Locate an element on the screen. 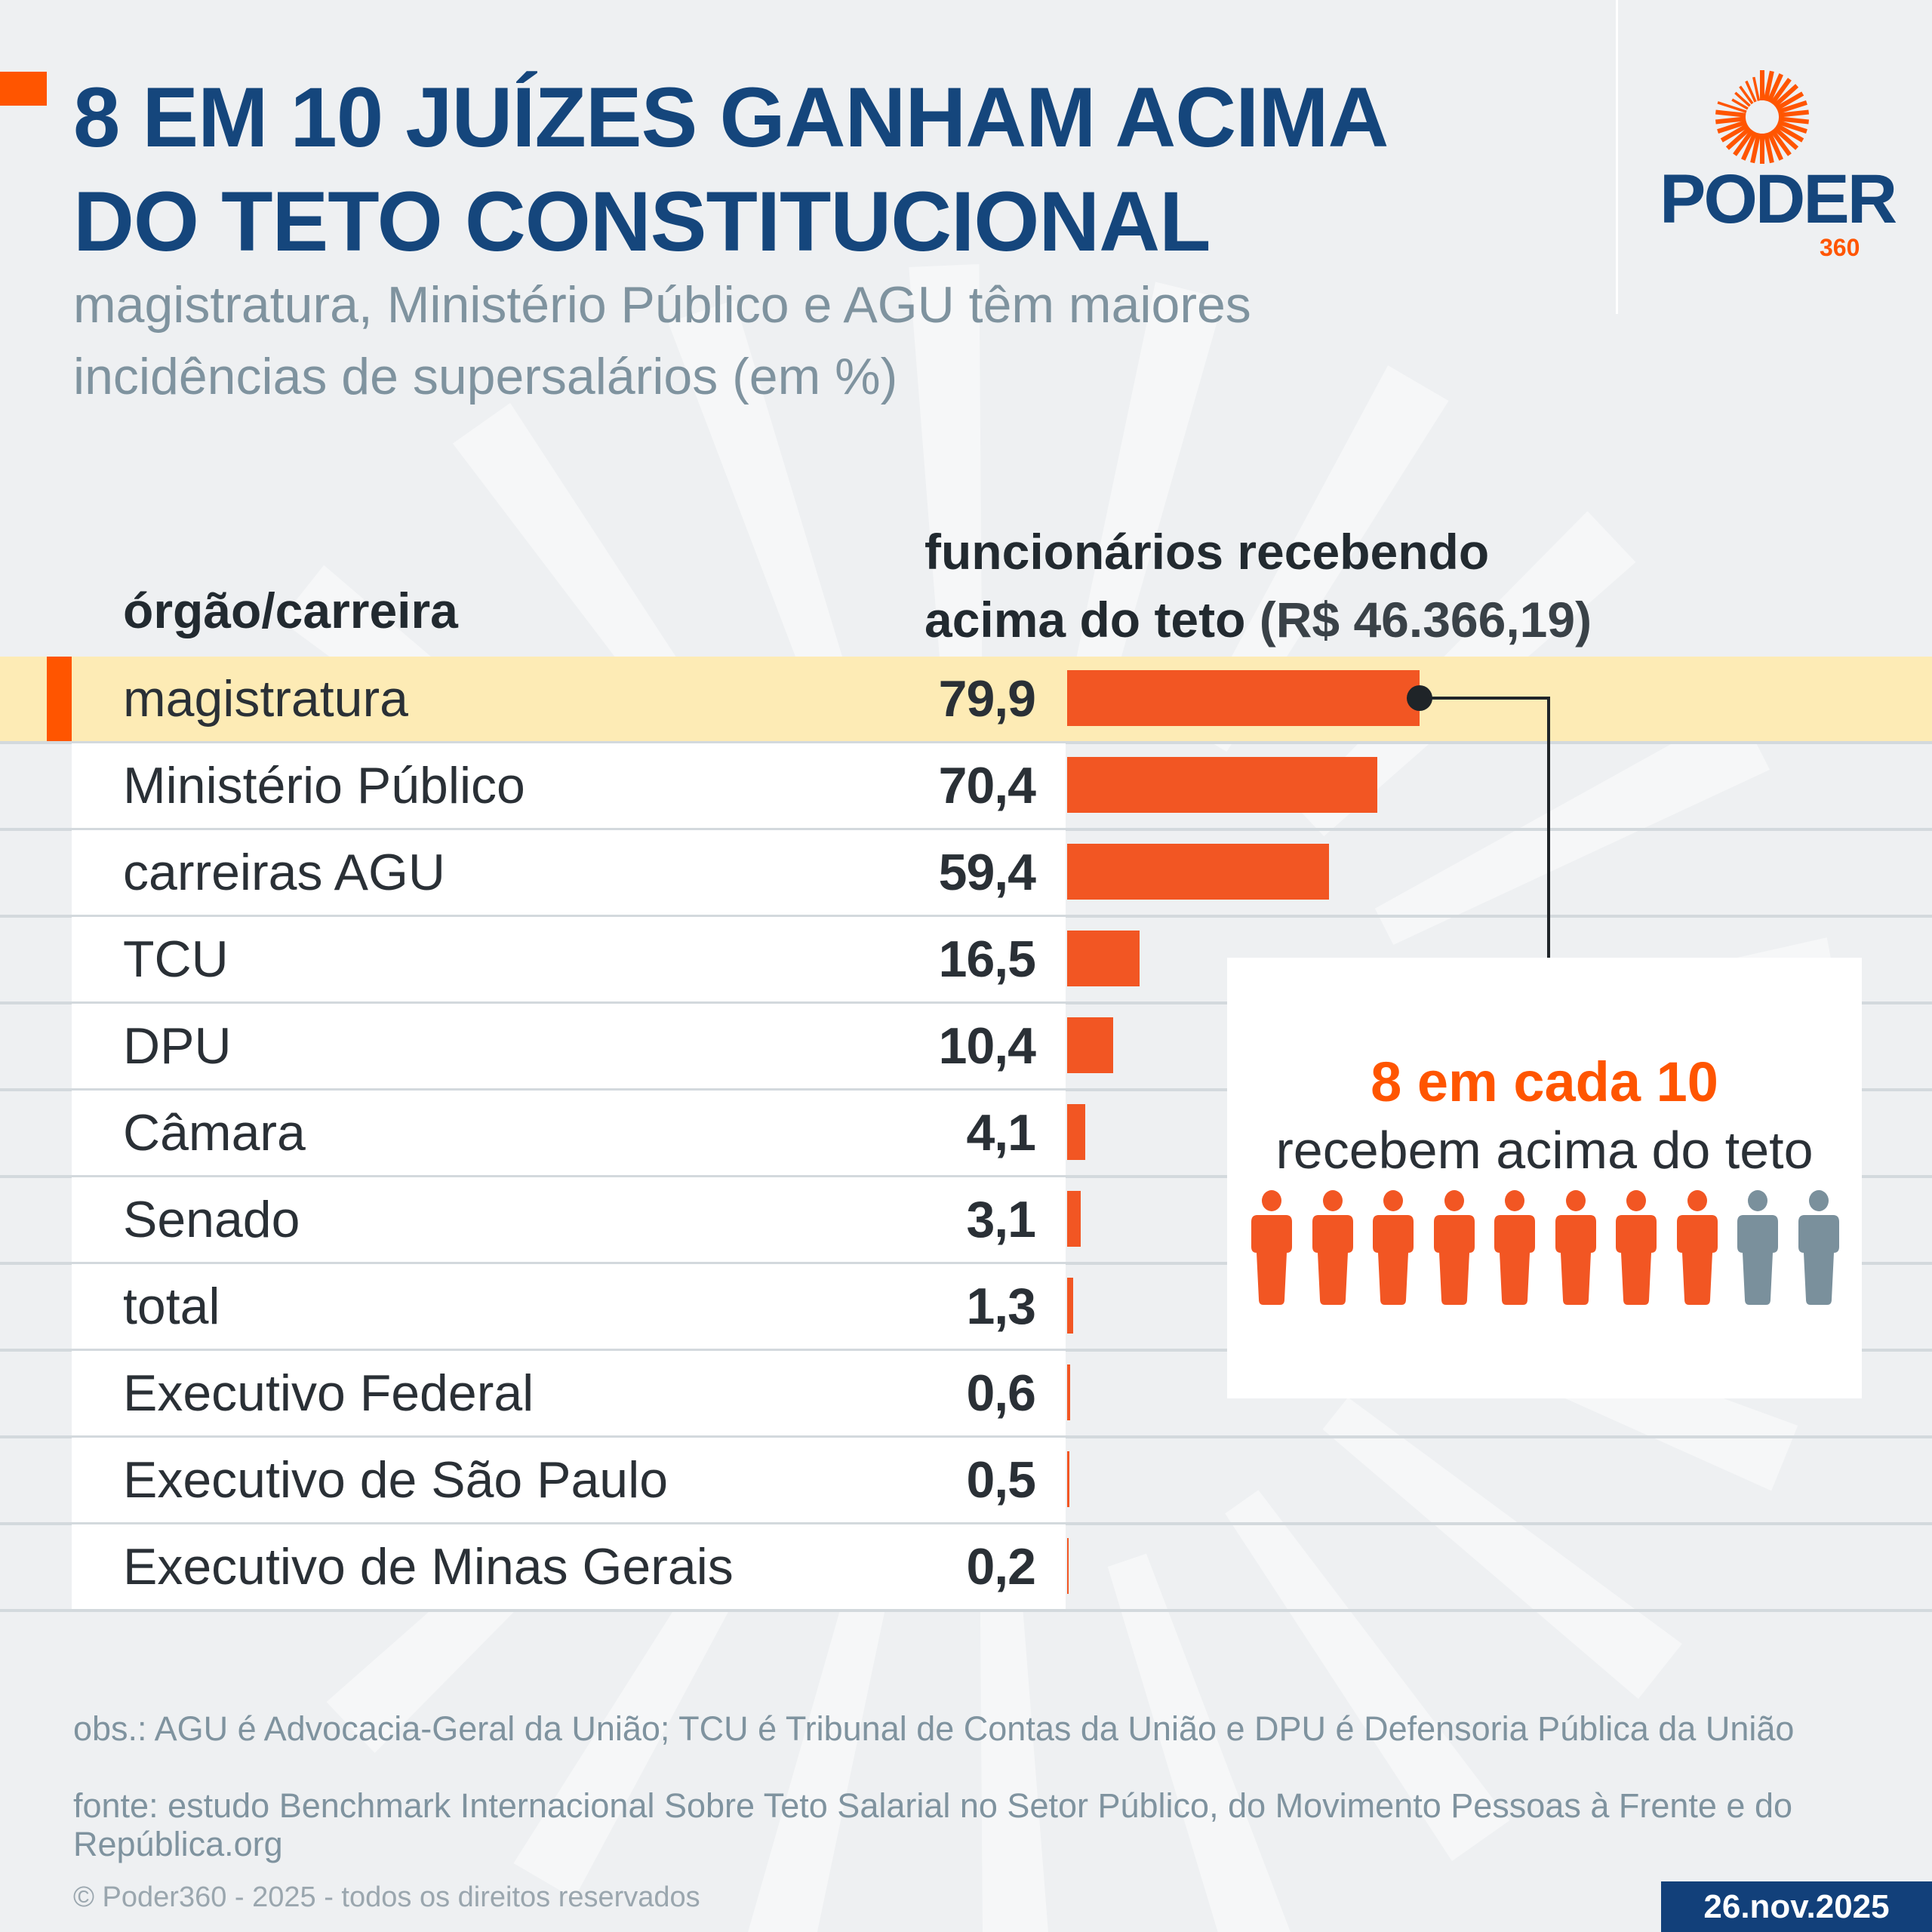 This screenshot has height=1932, width=1932. value-label: 79,9 is located at coordinates (987, 699).